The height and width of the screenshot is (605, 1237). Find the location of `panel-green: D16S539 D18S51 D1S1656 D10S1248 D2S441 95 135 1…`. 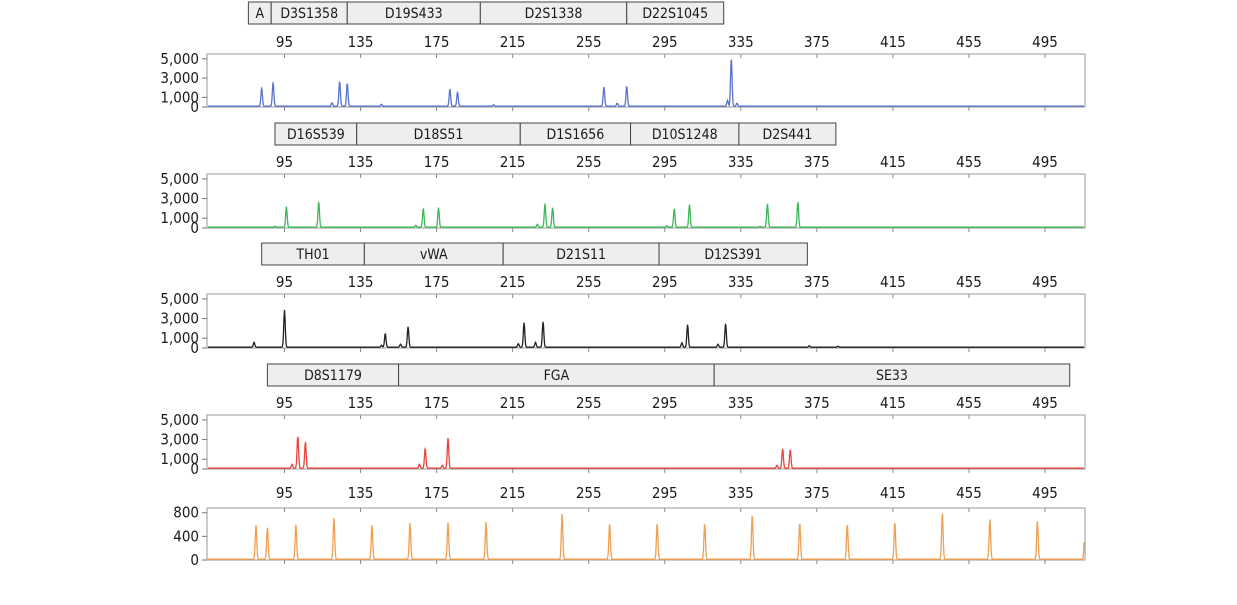

panel-green: D16S539 D18S51 D1S1656 D10S1248 D2S441 95 135 1… is located at coordinates (622, 180).